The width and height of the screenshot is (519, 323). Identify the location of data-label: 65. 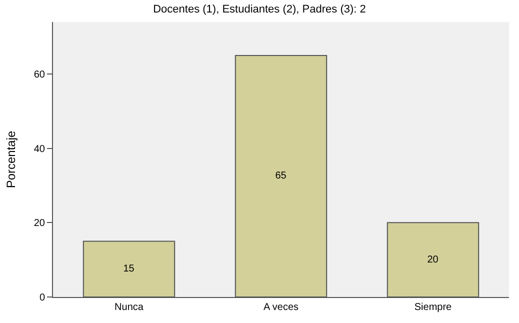
(281, 176).